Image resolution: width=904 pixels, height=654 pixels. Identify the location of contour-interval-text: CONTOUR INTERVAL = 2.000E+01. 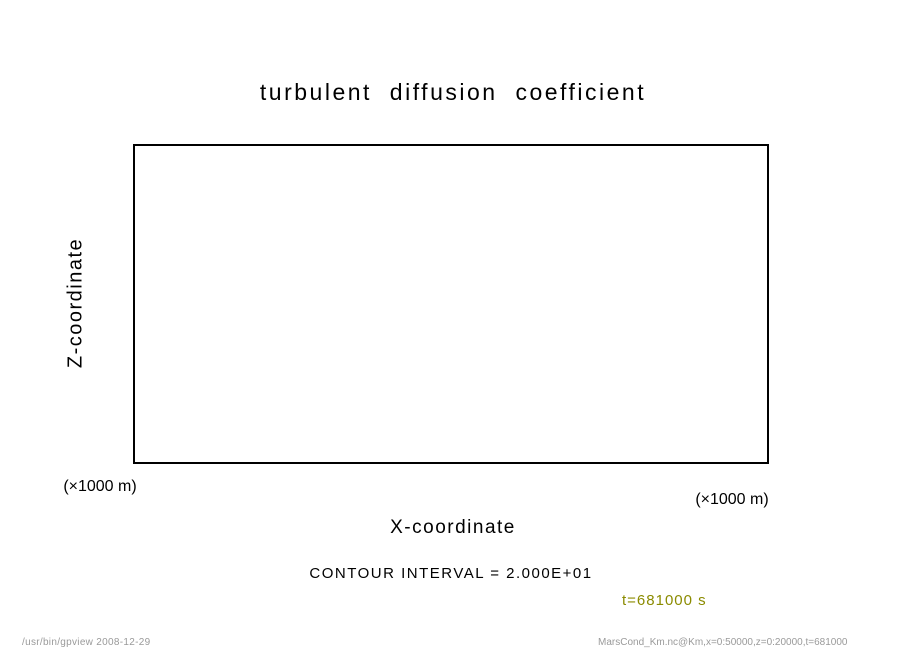
(451, 573).